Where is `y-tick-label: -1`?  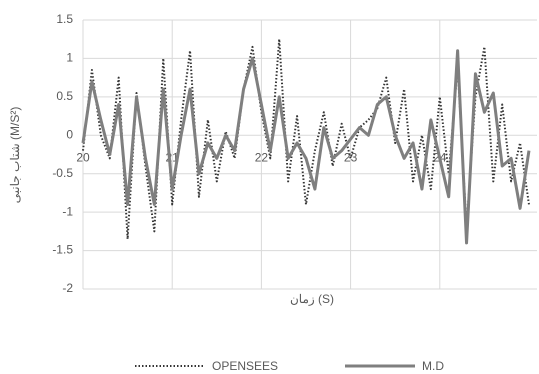 y-tick-label: -1 is located at coordinates (67, 211).